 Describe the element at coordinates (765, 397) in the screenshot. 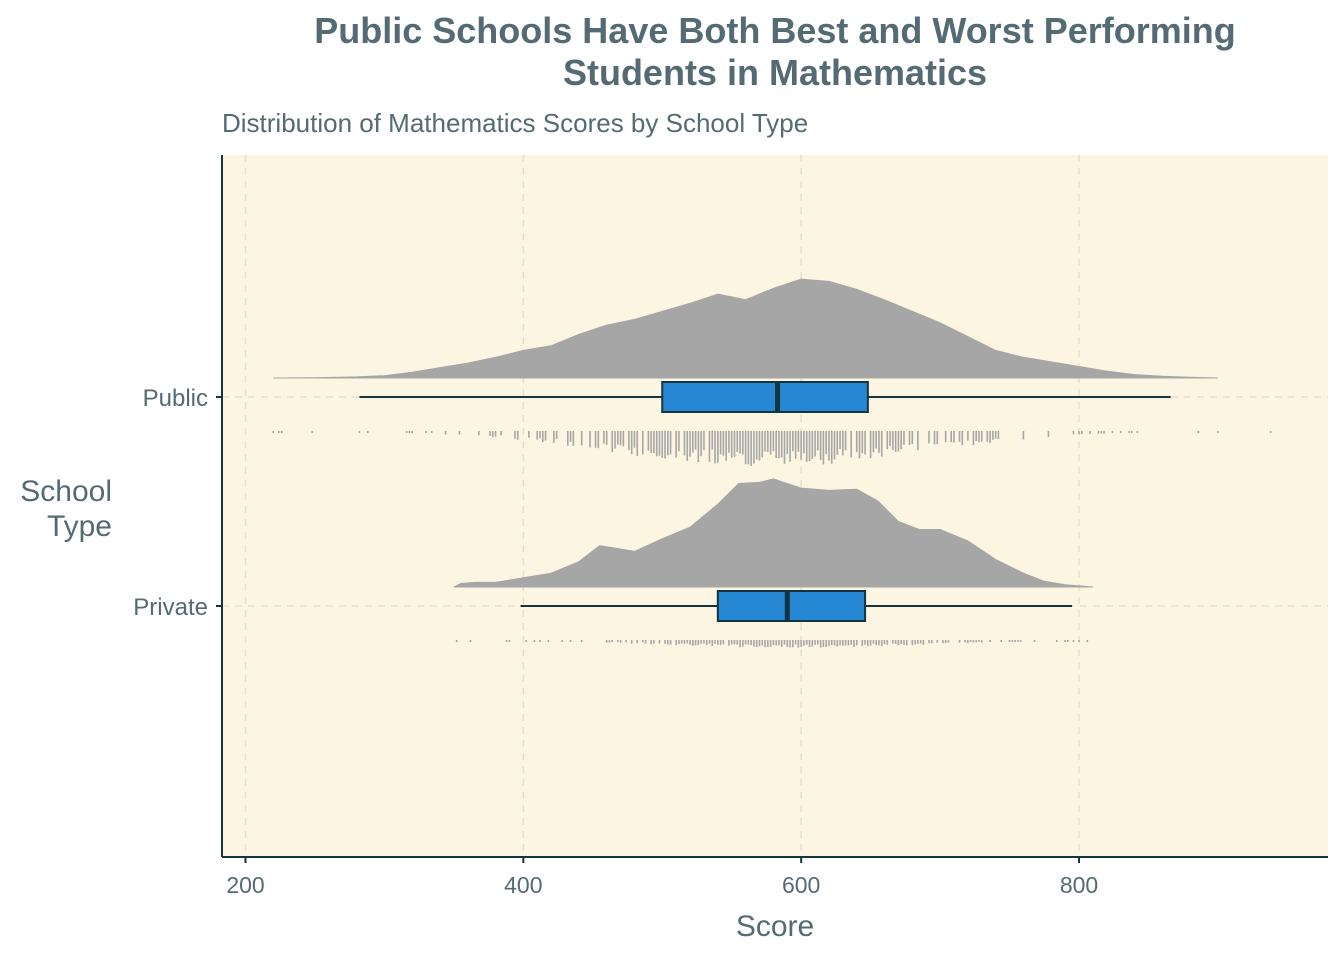

I see `box-public` at that location.